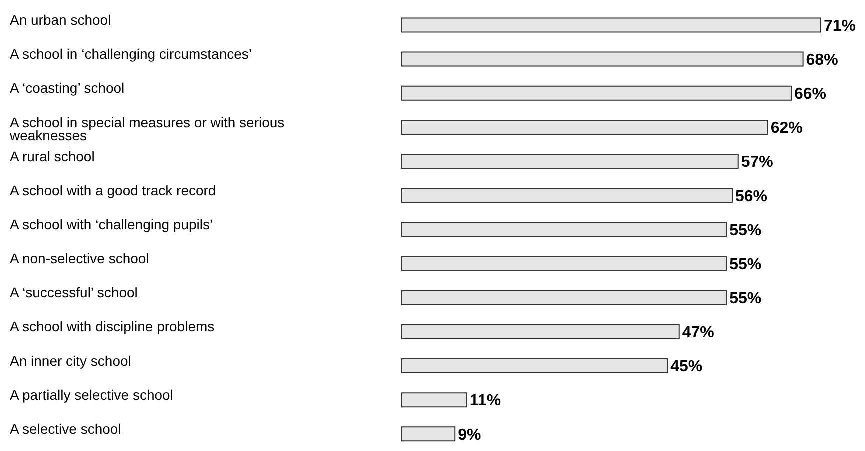  What do you see at coordinates (80, 258) in the screenshot?
I see `y-tick-label: A non-selective school` at bounding box center [80, 258].